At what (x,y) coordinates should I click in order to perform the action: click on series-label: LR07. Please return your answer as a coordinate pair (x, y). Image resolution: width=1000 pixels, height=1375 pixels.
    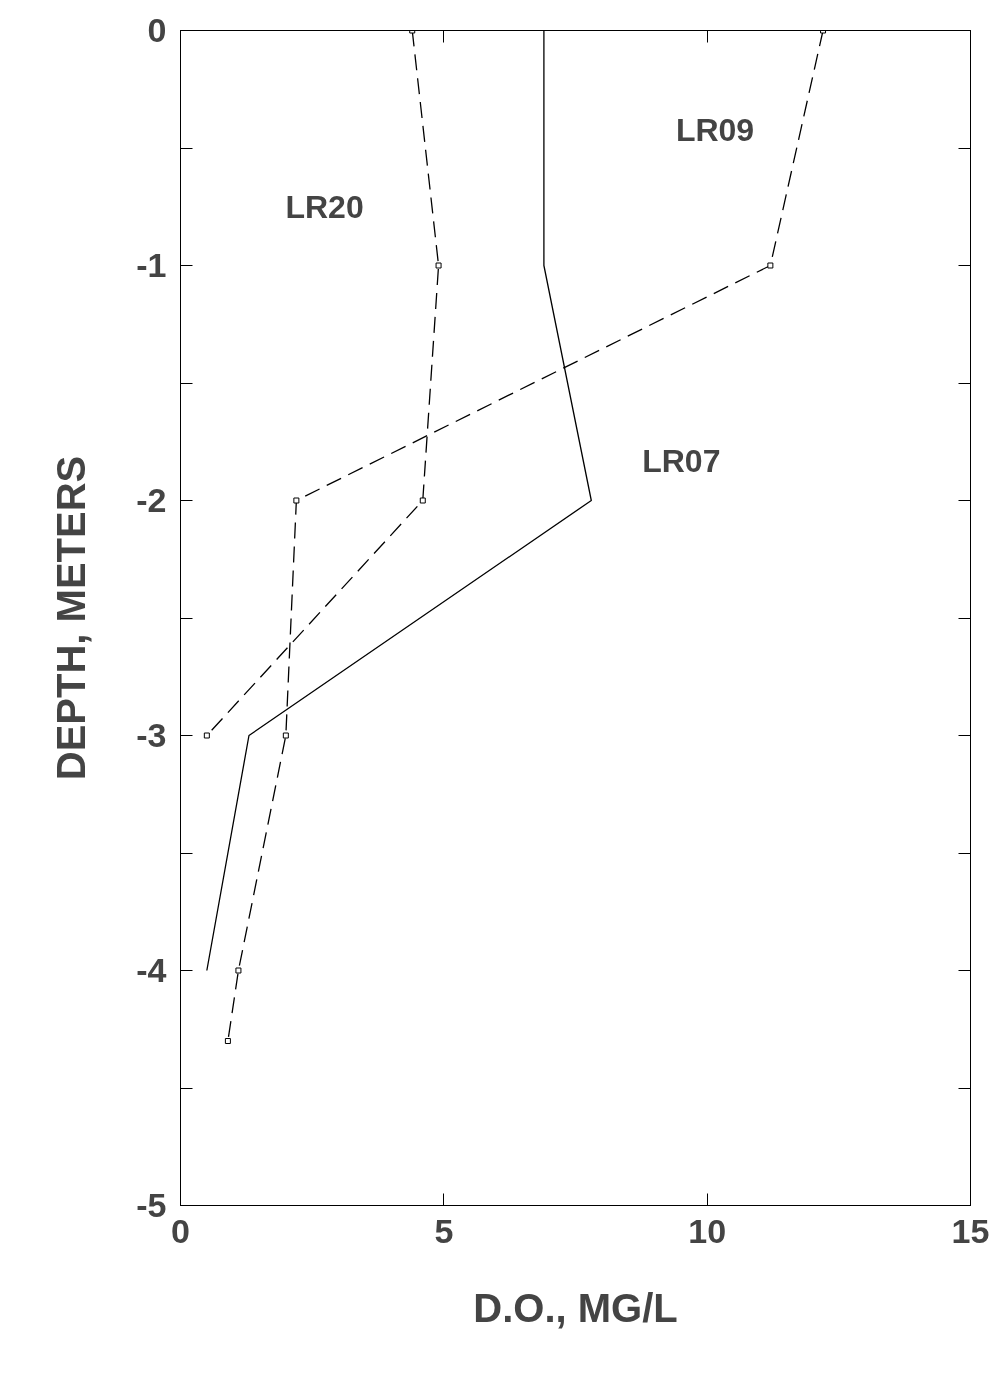
    Looking at the image, I should click on (681, 460).